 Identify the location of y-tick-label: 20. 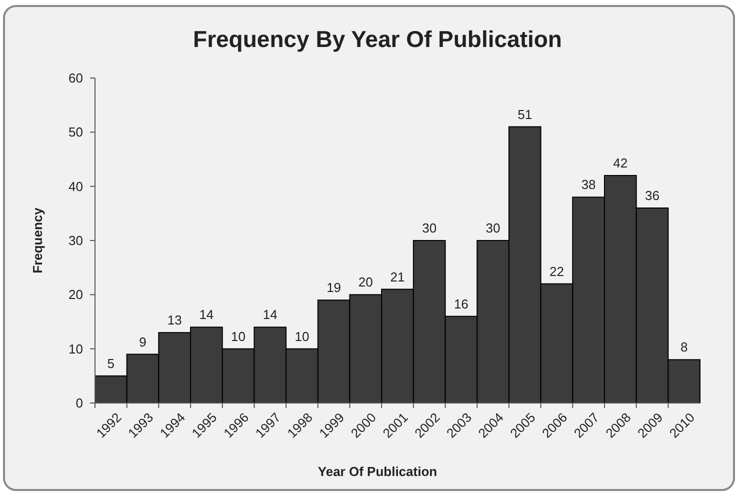
(75, 294).